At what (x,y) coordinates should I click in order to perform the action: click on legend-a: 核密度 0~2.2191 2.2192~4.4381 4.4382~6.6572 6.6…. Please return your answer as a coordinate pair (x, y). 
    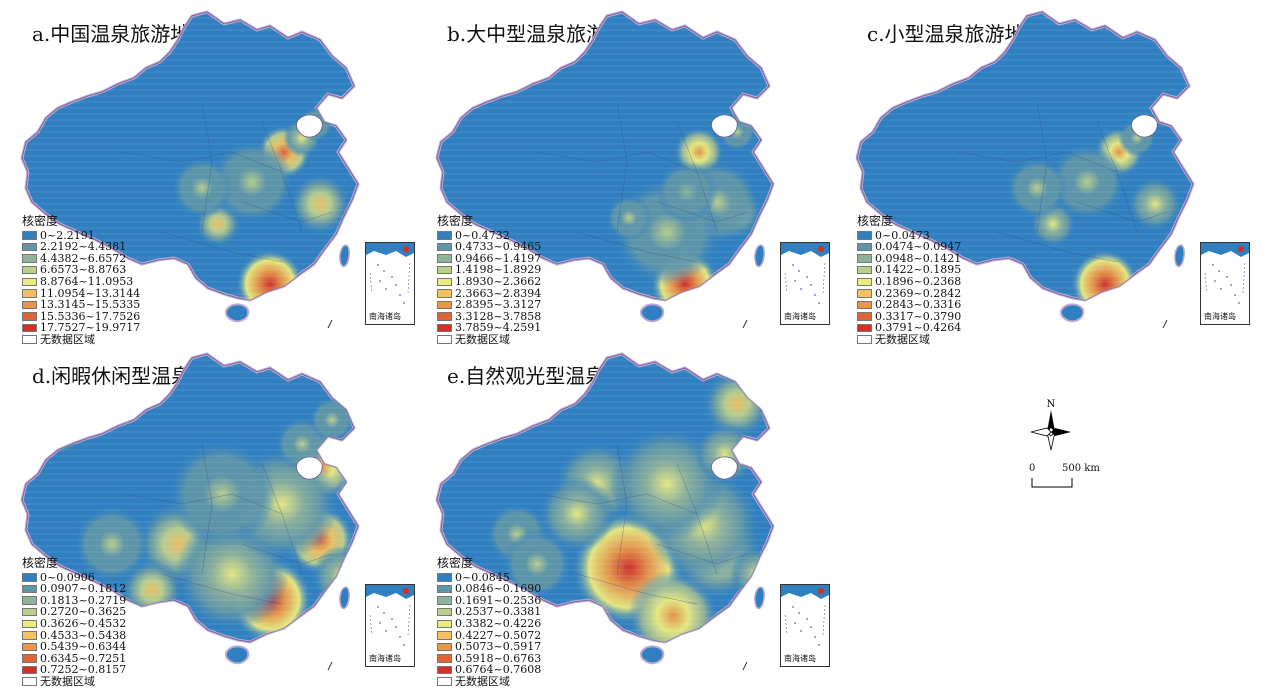
    Looking at the image, I should click on (81, 280).